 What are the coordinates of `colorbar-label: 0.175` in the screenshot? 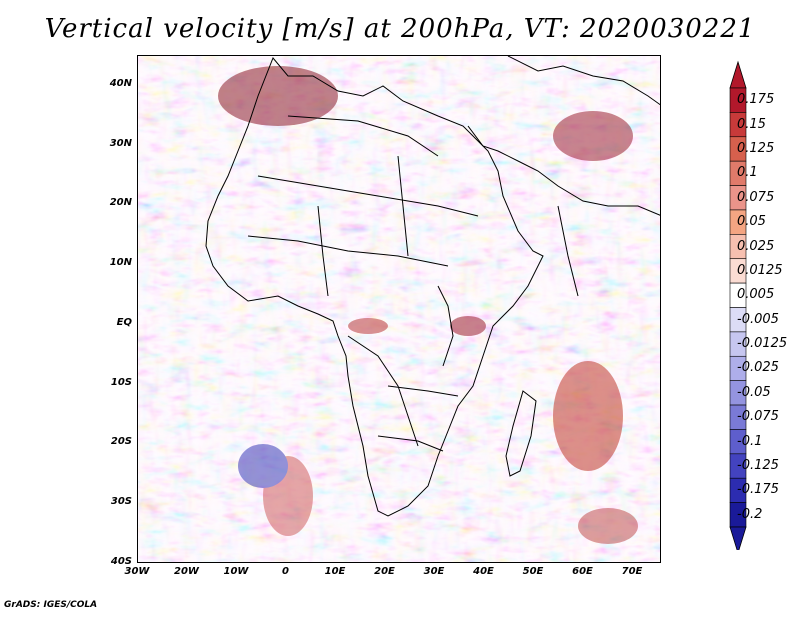 It's located at (756, 100).